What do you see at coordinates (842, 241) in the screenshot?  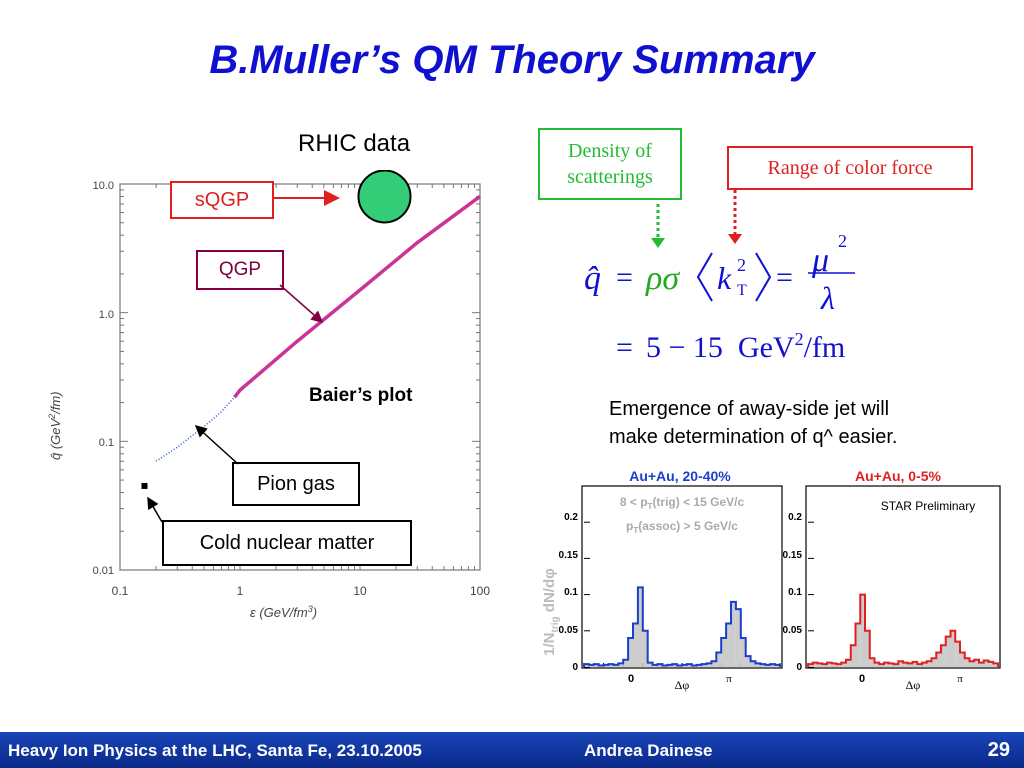 I see `mu-superscript: 2` at bounding box center [842, 241].